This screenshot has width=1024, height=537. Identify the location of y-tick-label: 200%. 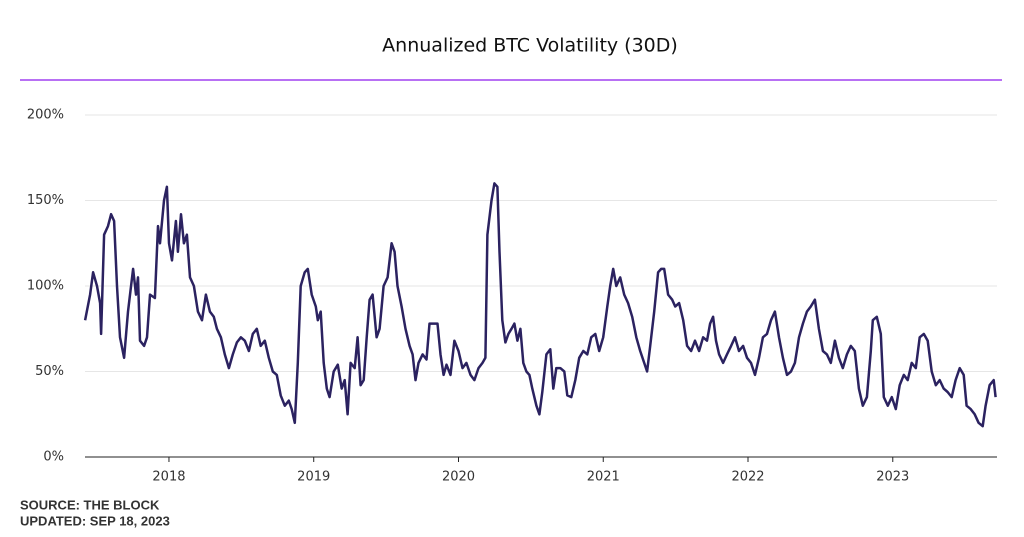
(45, 115).